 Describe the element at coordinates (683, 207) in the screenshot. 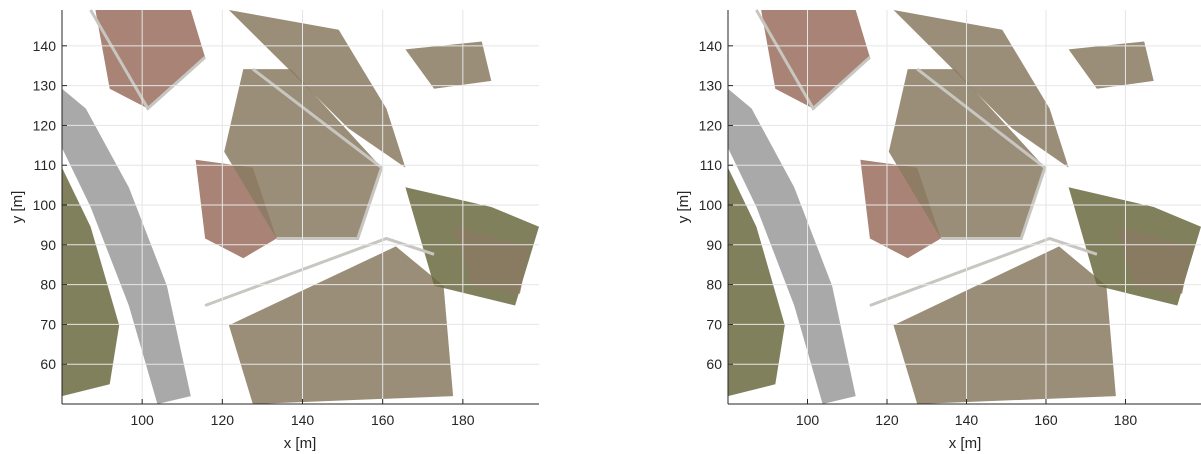

I see `right-y-axis-label: y [m]` at that location.